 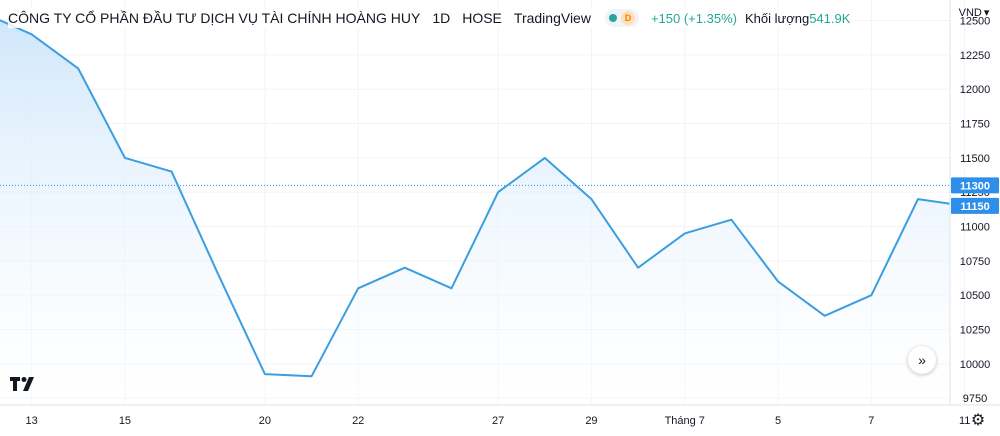 What do you see at coordinates (125, 421) in the screenshot?
I see `x-tick-label: 15` at bounding box center [125, 421].